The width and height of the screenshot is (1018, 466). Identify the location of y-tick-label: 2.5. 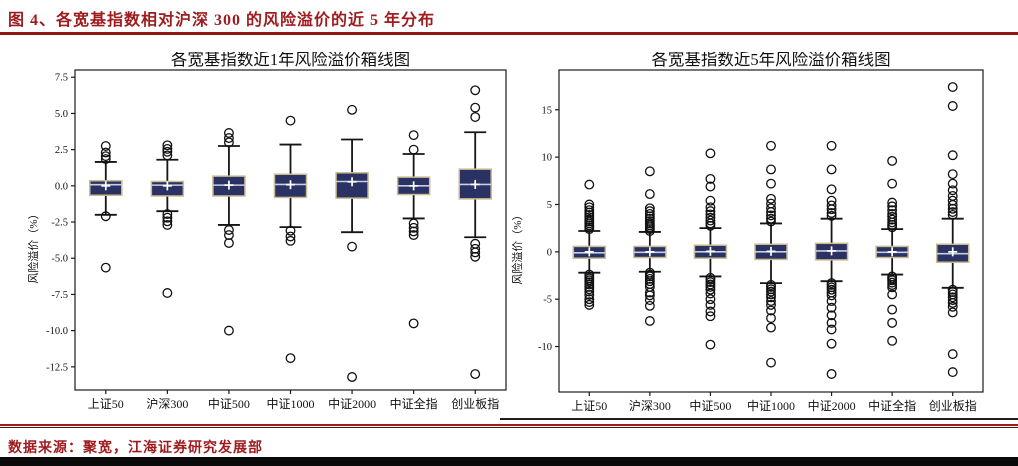
(61, 150).